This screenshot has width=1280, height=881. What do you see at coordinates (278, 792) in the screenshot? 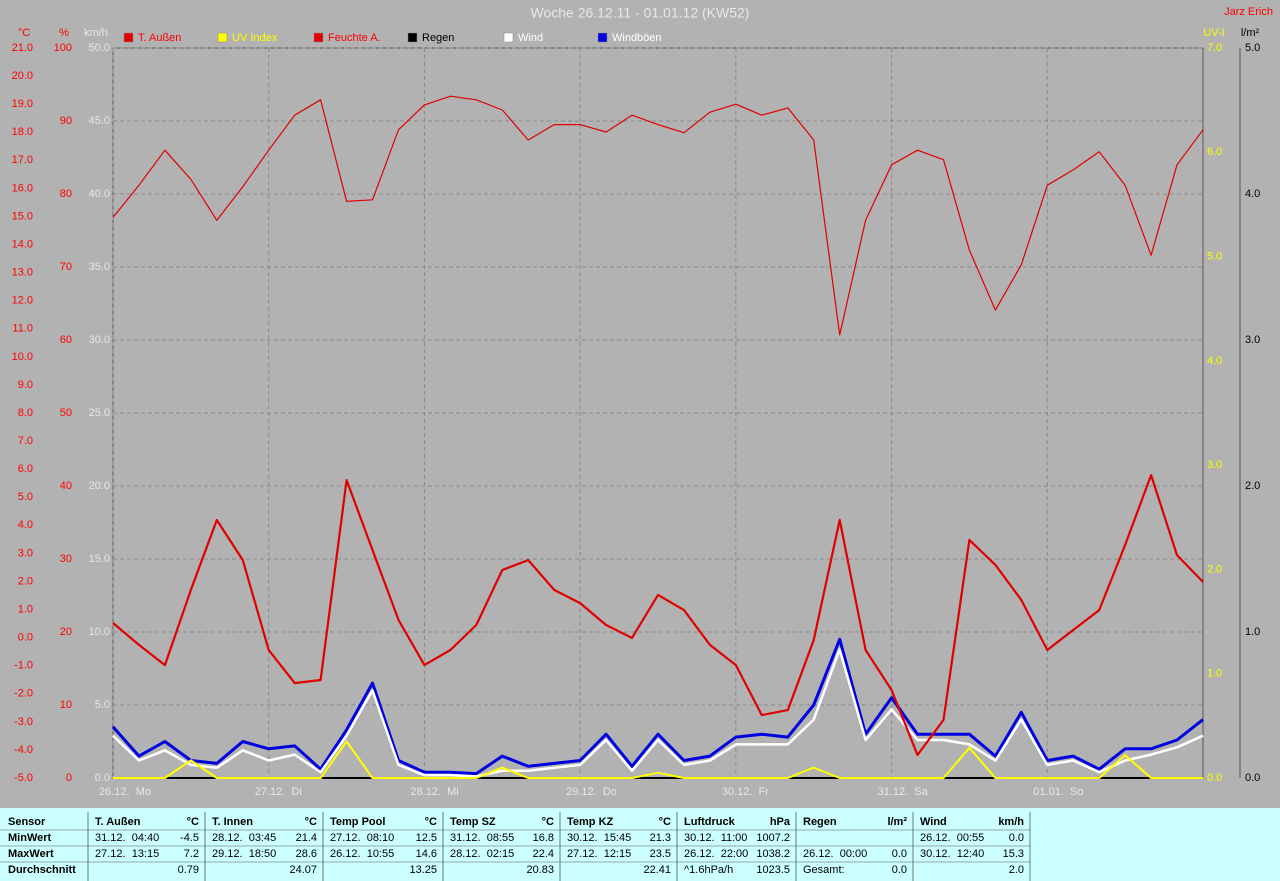
I see `x-tick-label: 27.12. Di` at bounding box center [278, 792].